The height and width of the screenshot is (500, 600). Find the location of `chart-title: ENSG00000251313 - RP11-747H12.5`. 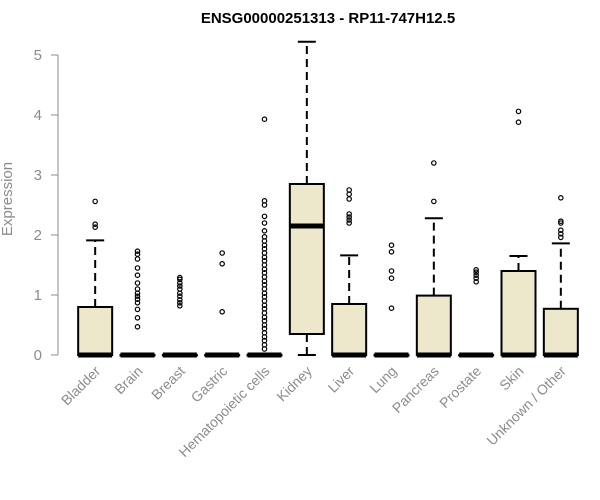

chart-title: ENSG00000251313 - RP11-747H12.5 is located at coordinates (328, 18).